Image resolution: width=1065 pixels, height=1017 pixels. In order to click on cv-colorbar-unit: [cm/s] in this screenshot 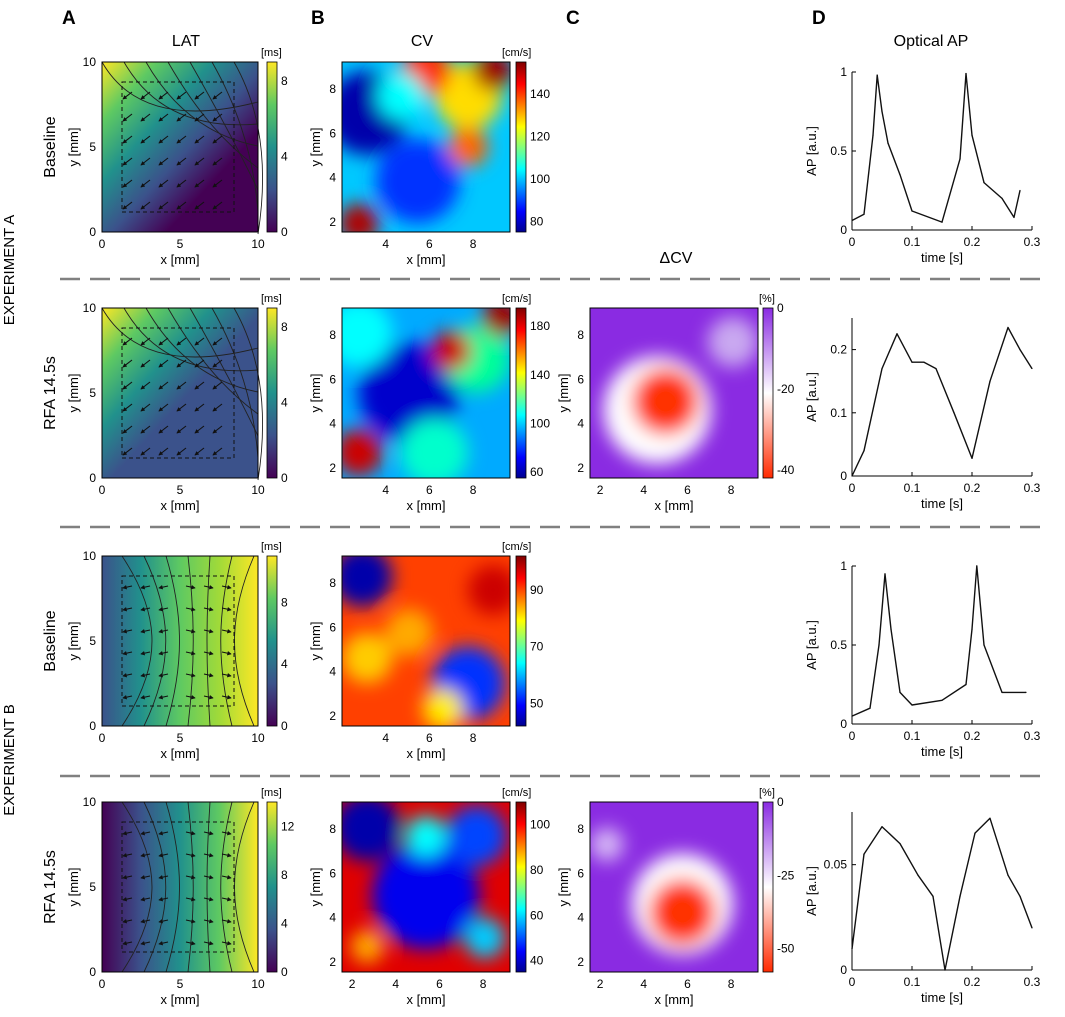, I will do `click(516, 299)`.